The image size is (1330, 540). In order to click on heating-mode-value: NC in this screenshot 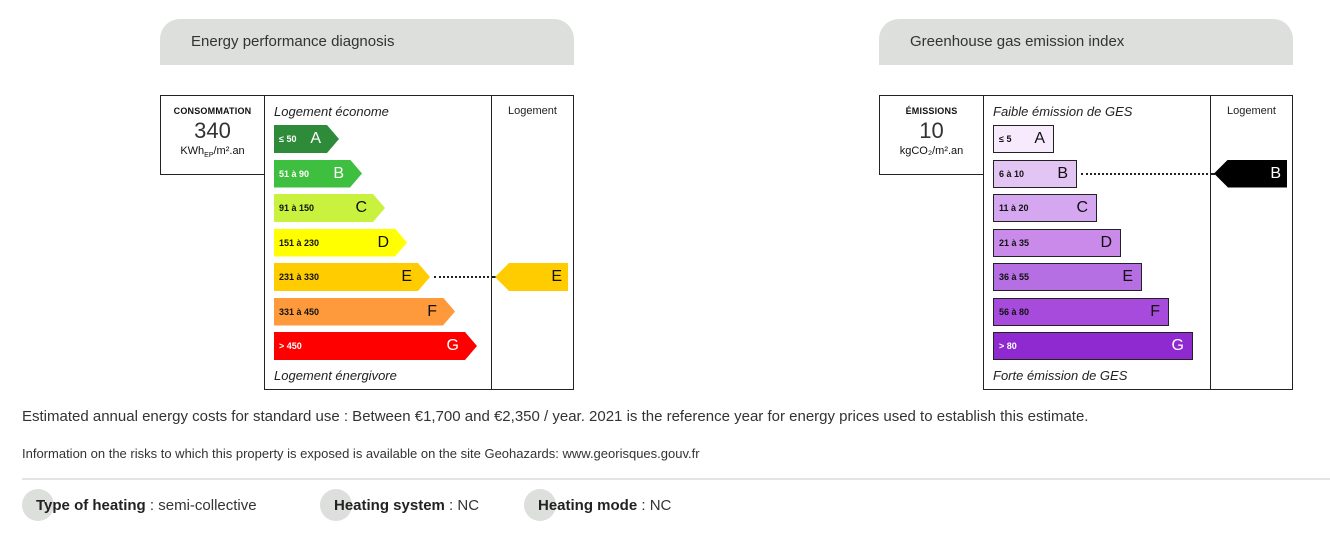, I will do `click(660, 505)`.